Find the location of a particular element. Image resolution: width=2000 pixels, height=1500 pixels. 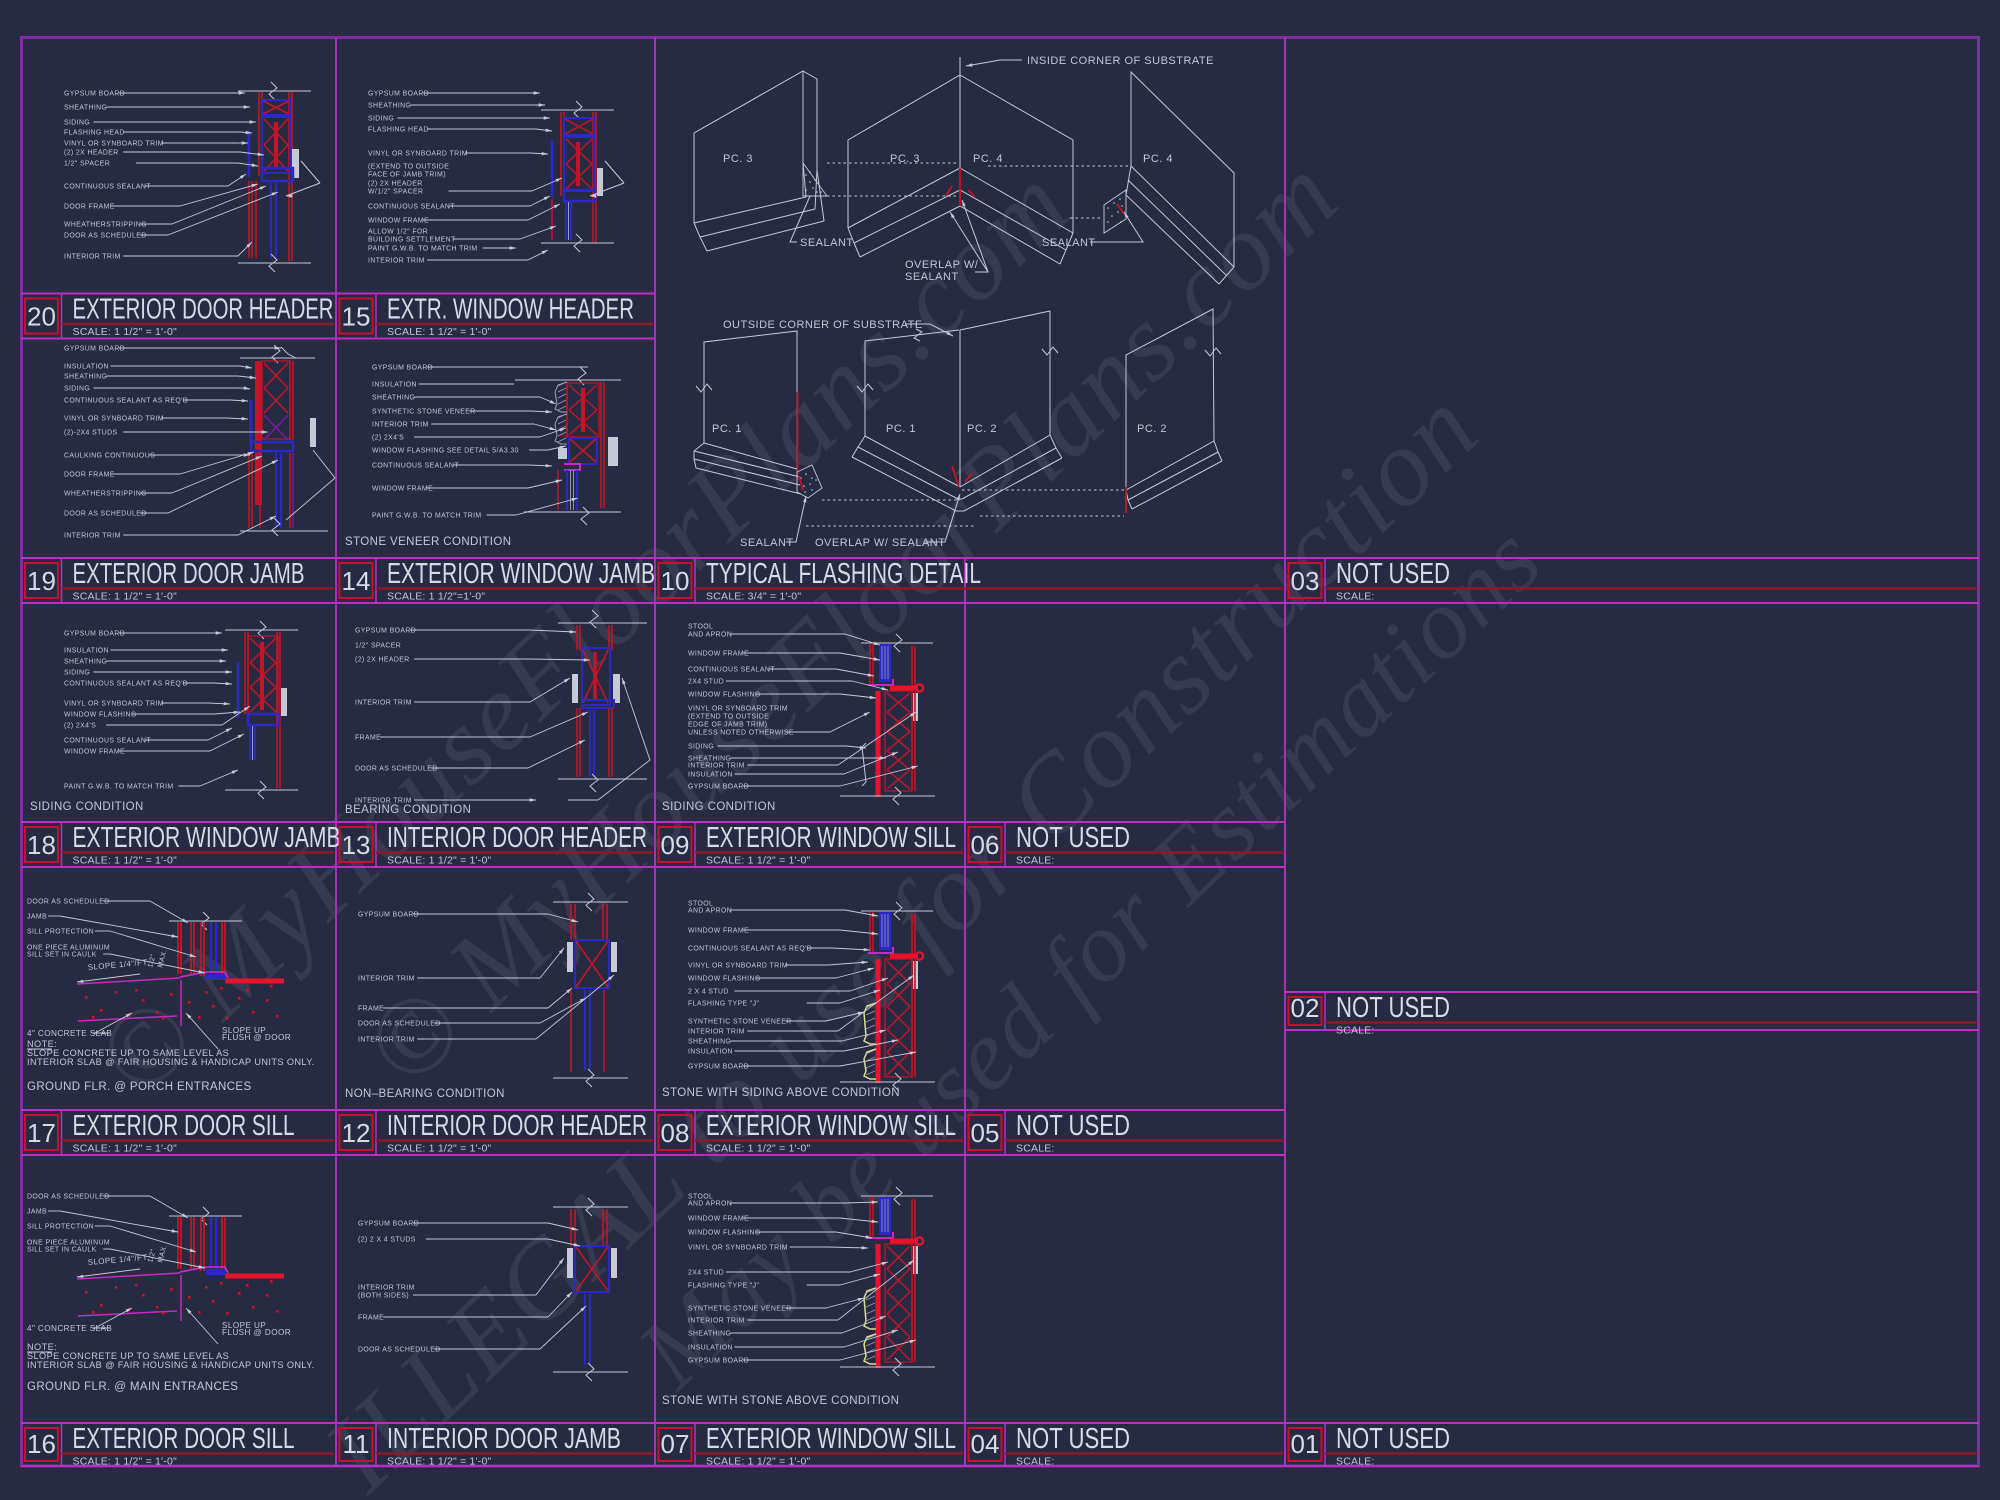

svg-text: 07 is located at coordinates (675, 1444).